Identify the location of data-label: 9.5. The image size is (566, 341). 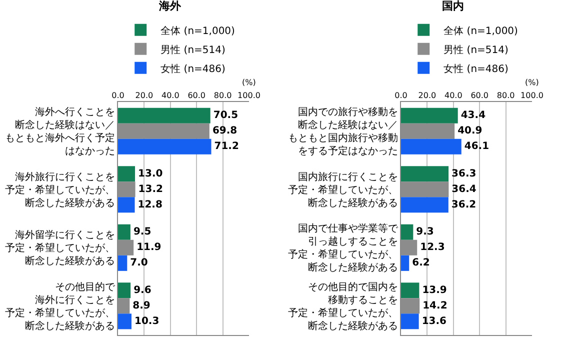
(142, 232).